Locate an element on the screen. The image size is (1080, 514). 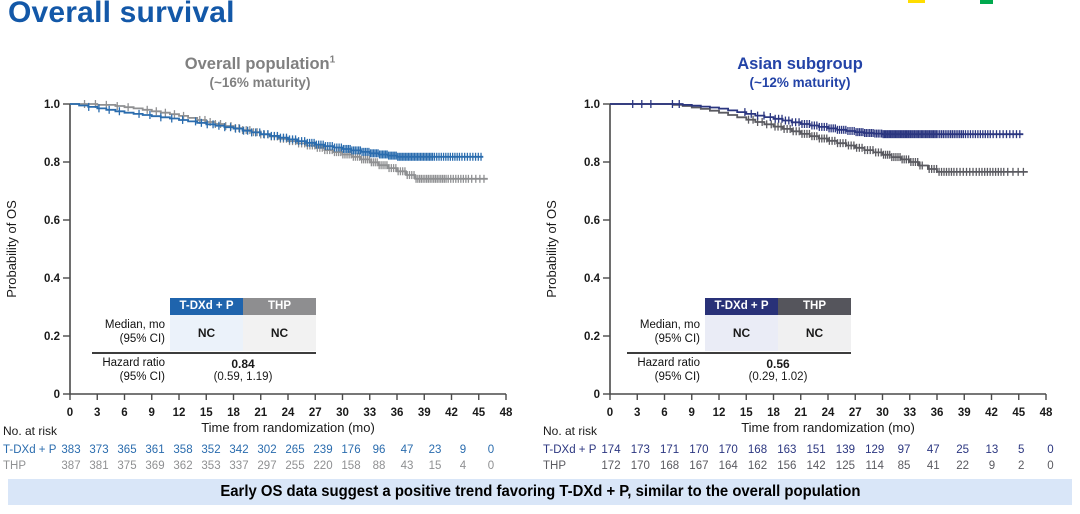
at-risk-value: 97 is located at coordinates (904, 450).